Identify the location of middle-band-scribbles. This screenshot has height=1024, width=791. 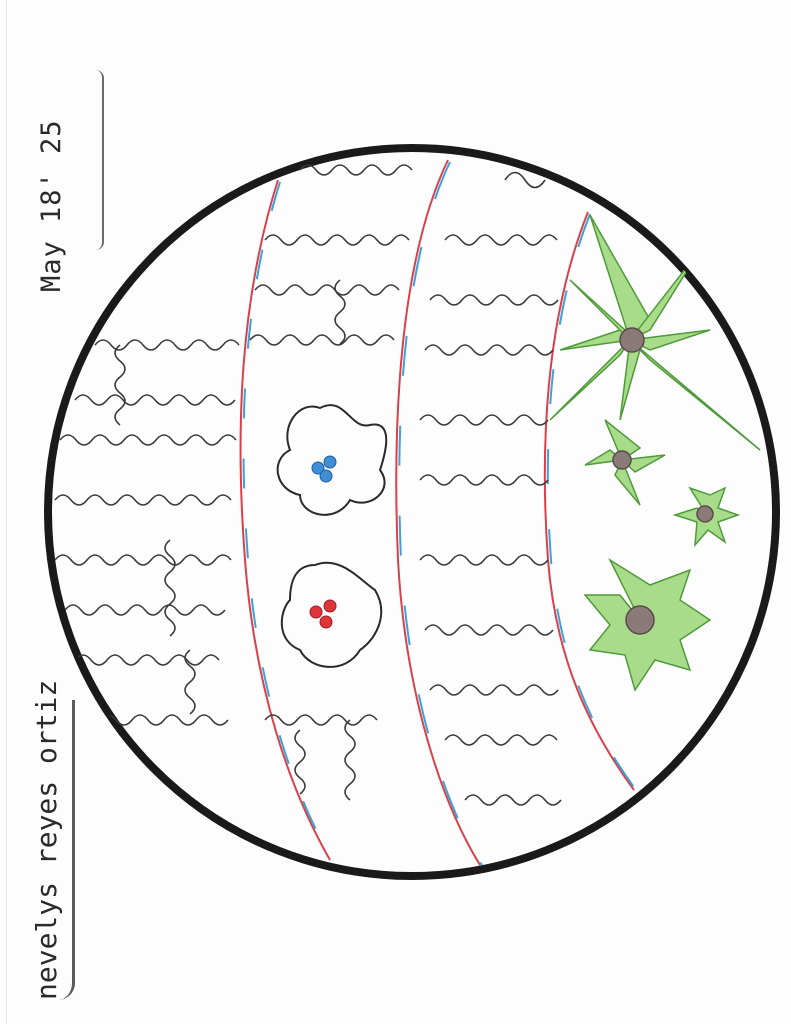
(331, 482).